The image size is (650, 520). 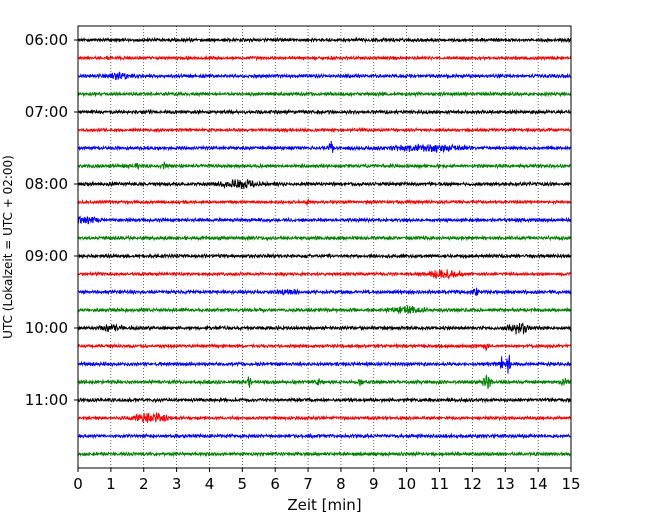 I want to click on x-tick-label: 14, so click(x=538, y=484).